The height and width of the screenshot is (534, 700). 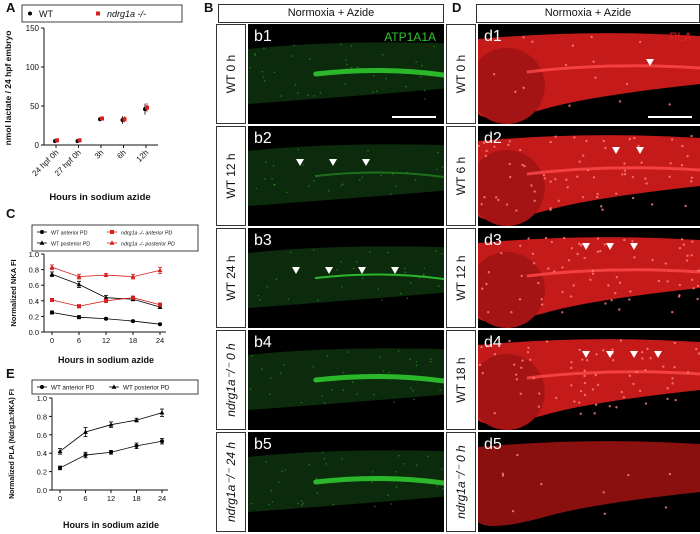 I want to click on panel-label-d: D, so click(x=457, y=7).